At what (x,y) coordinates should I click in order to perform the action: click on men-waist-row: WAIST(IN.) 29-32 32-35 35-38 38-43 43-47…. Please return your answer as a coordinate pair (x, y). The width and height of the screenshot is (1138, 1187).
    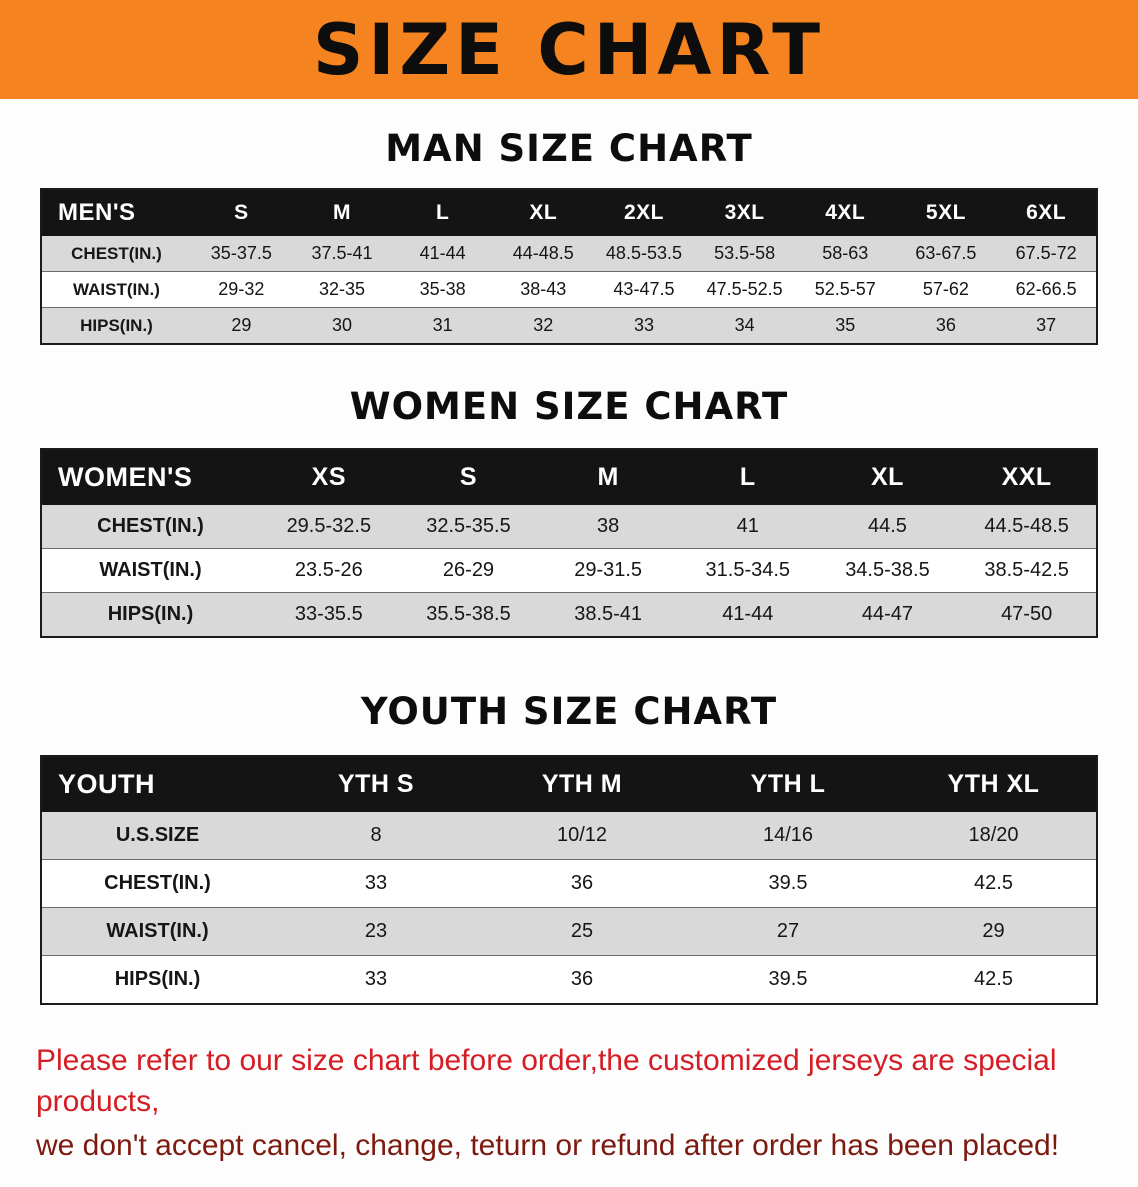
    Looking at the image, I should click on (569, 289).